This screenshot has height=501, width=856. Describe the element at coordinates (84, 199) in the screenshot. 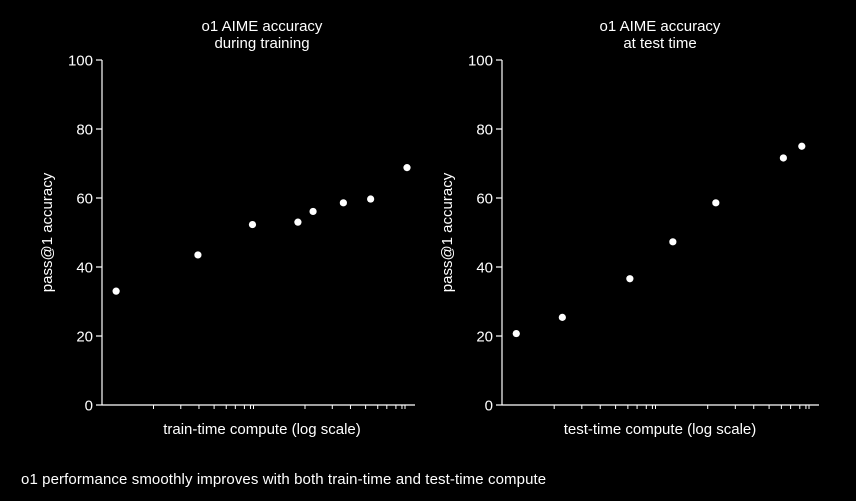

I see `chart1-y-tick-label: 60` at that location.